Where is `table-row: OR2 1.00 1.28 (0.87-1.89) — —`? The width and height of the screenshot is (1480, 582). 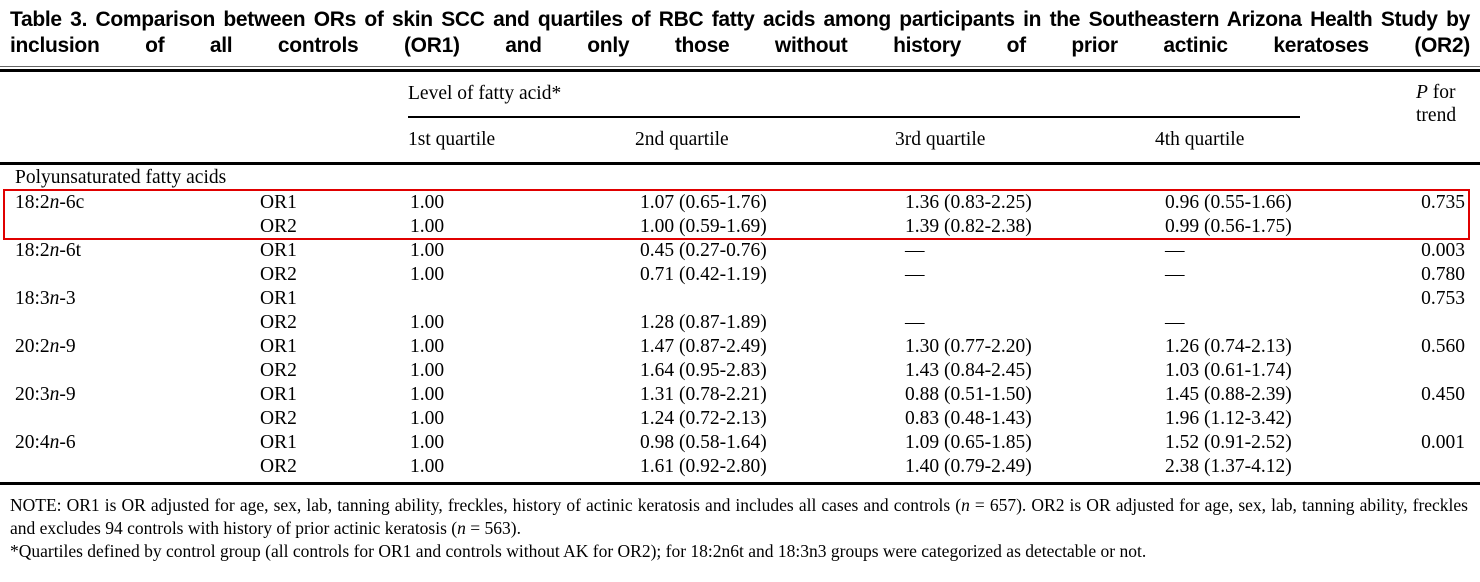 table-row: OR2 1.00 1.28 (0.87-1.89) — — is located at coordinates (740, 323).